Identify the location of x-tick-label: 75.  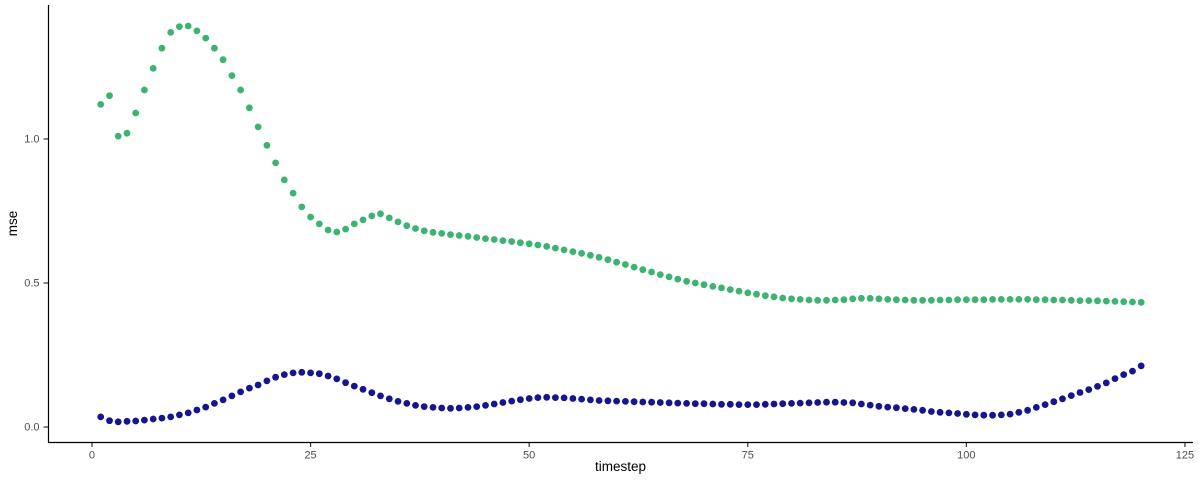
(748, 456).